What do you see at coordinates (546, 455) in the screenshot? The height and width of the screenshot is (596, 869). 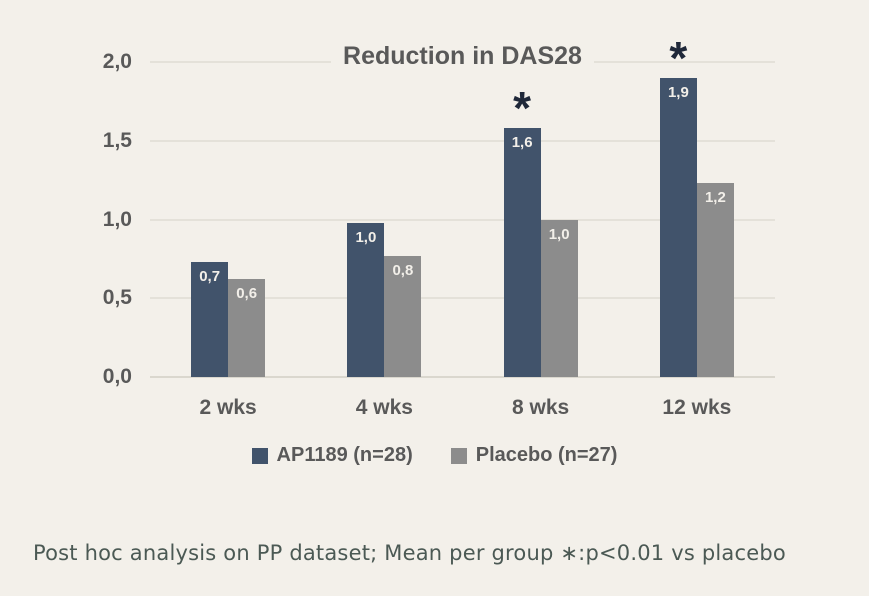 I see `legend-label-placebo: Placebo (n=27)` at bounding box center [546, 455].